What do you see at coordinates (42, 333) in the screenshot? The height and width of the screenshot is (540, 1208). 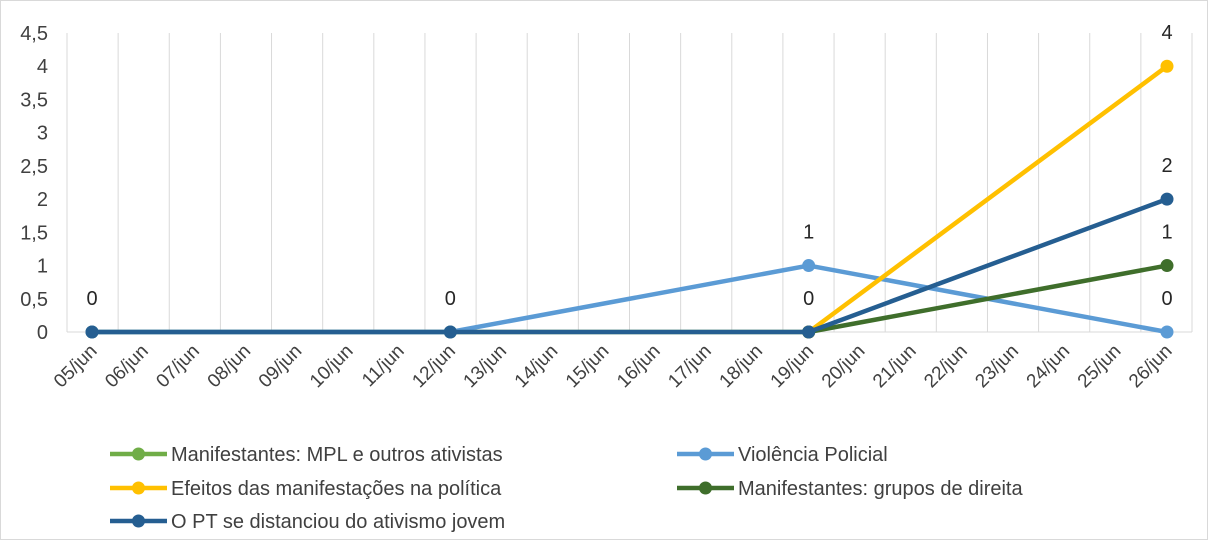 I see `y-tick-label: 0` at bounding box center [42, 333].